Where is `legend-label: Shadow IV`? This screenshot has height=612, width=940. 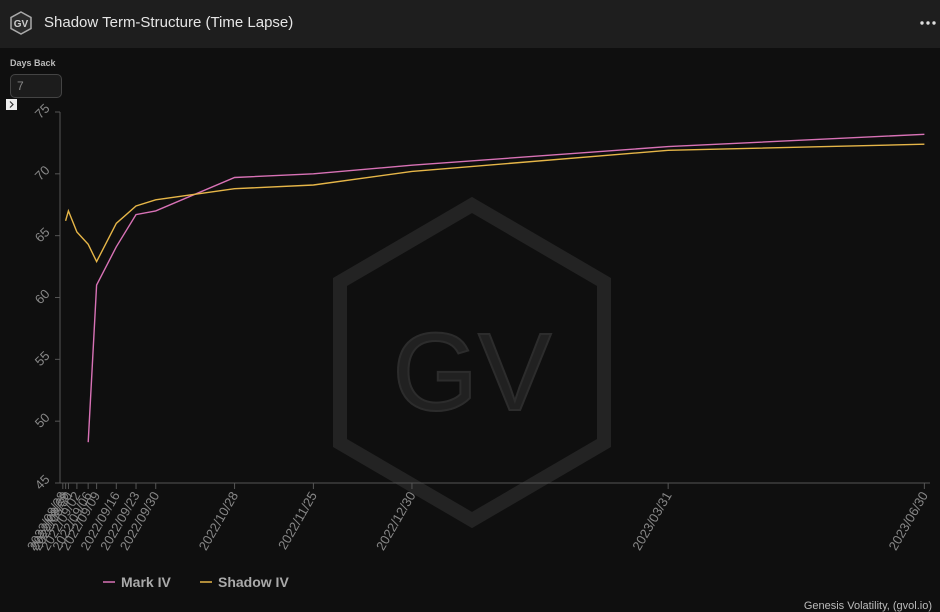 legend-label: Shadow IV is located at coordinates (253, 582).